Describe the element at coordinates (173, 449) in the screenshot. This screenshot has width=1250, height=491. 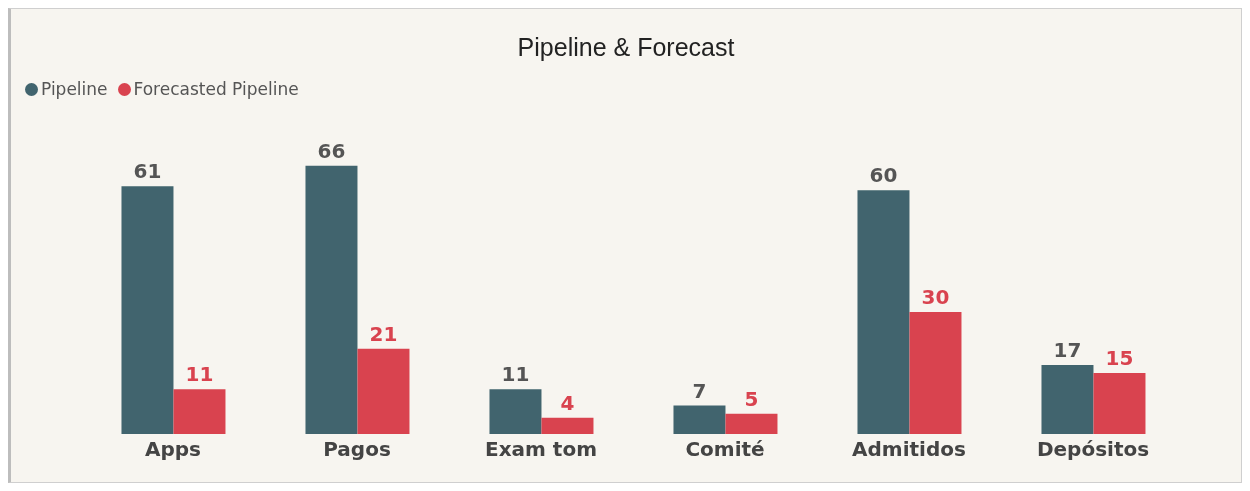
I see `x-tick-label: Apps` at that location.